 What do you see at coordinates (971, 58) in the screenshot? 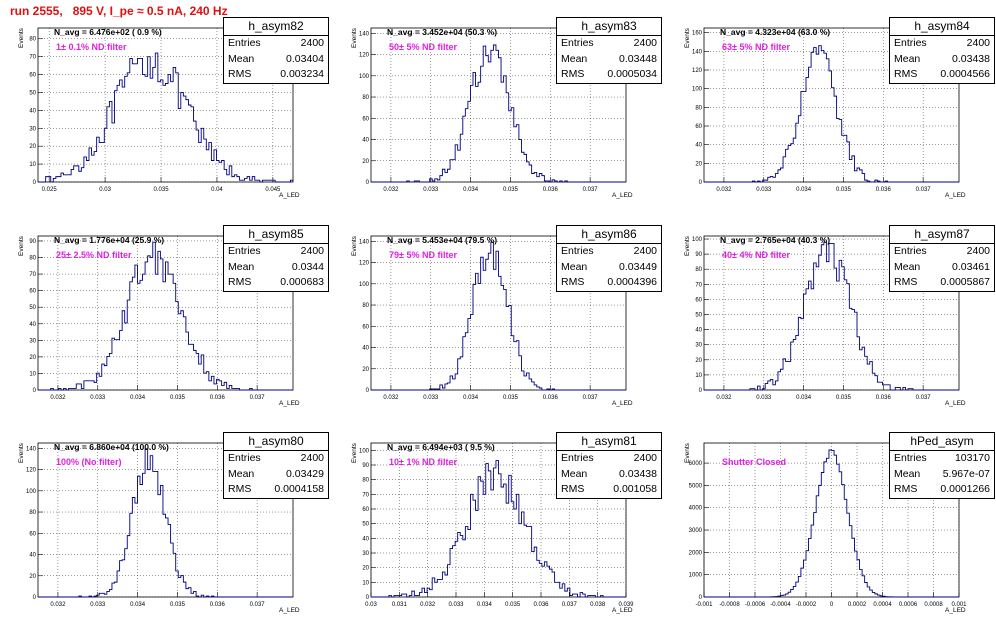
I see `mean-value: 0.03438` at bounding box center [971, 58].